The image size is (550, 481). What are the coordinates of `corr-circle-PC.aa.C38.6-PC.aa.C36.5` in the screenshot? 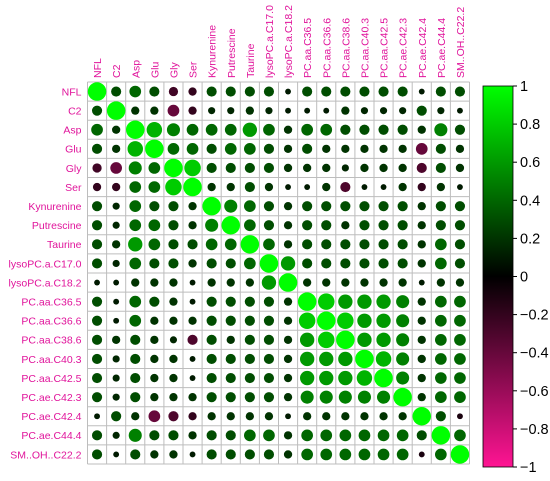 It's located at (307, 340).